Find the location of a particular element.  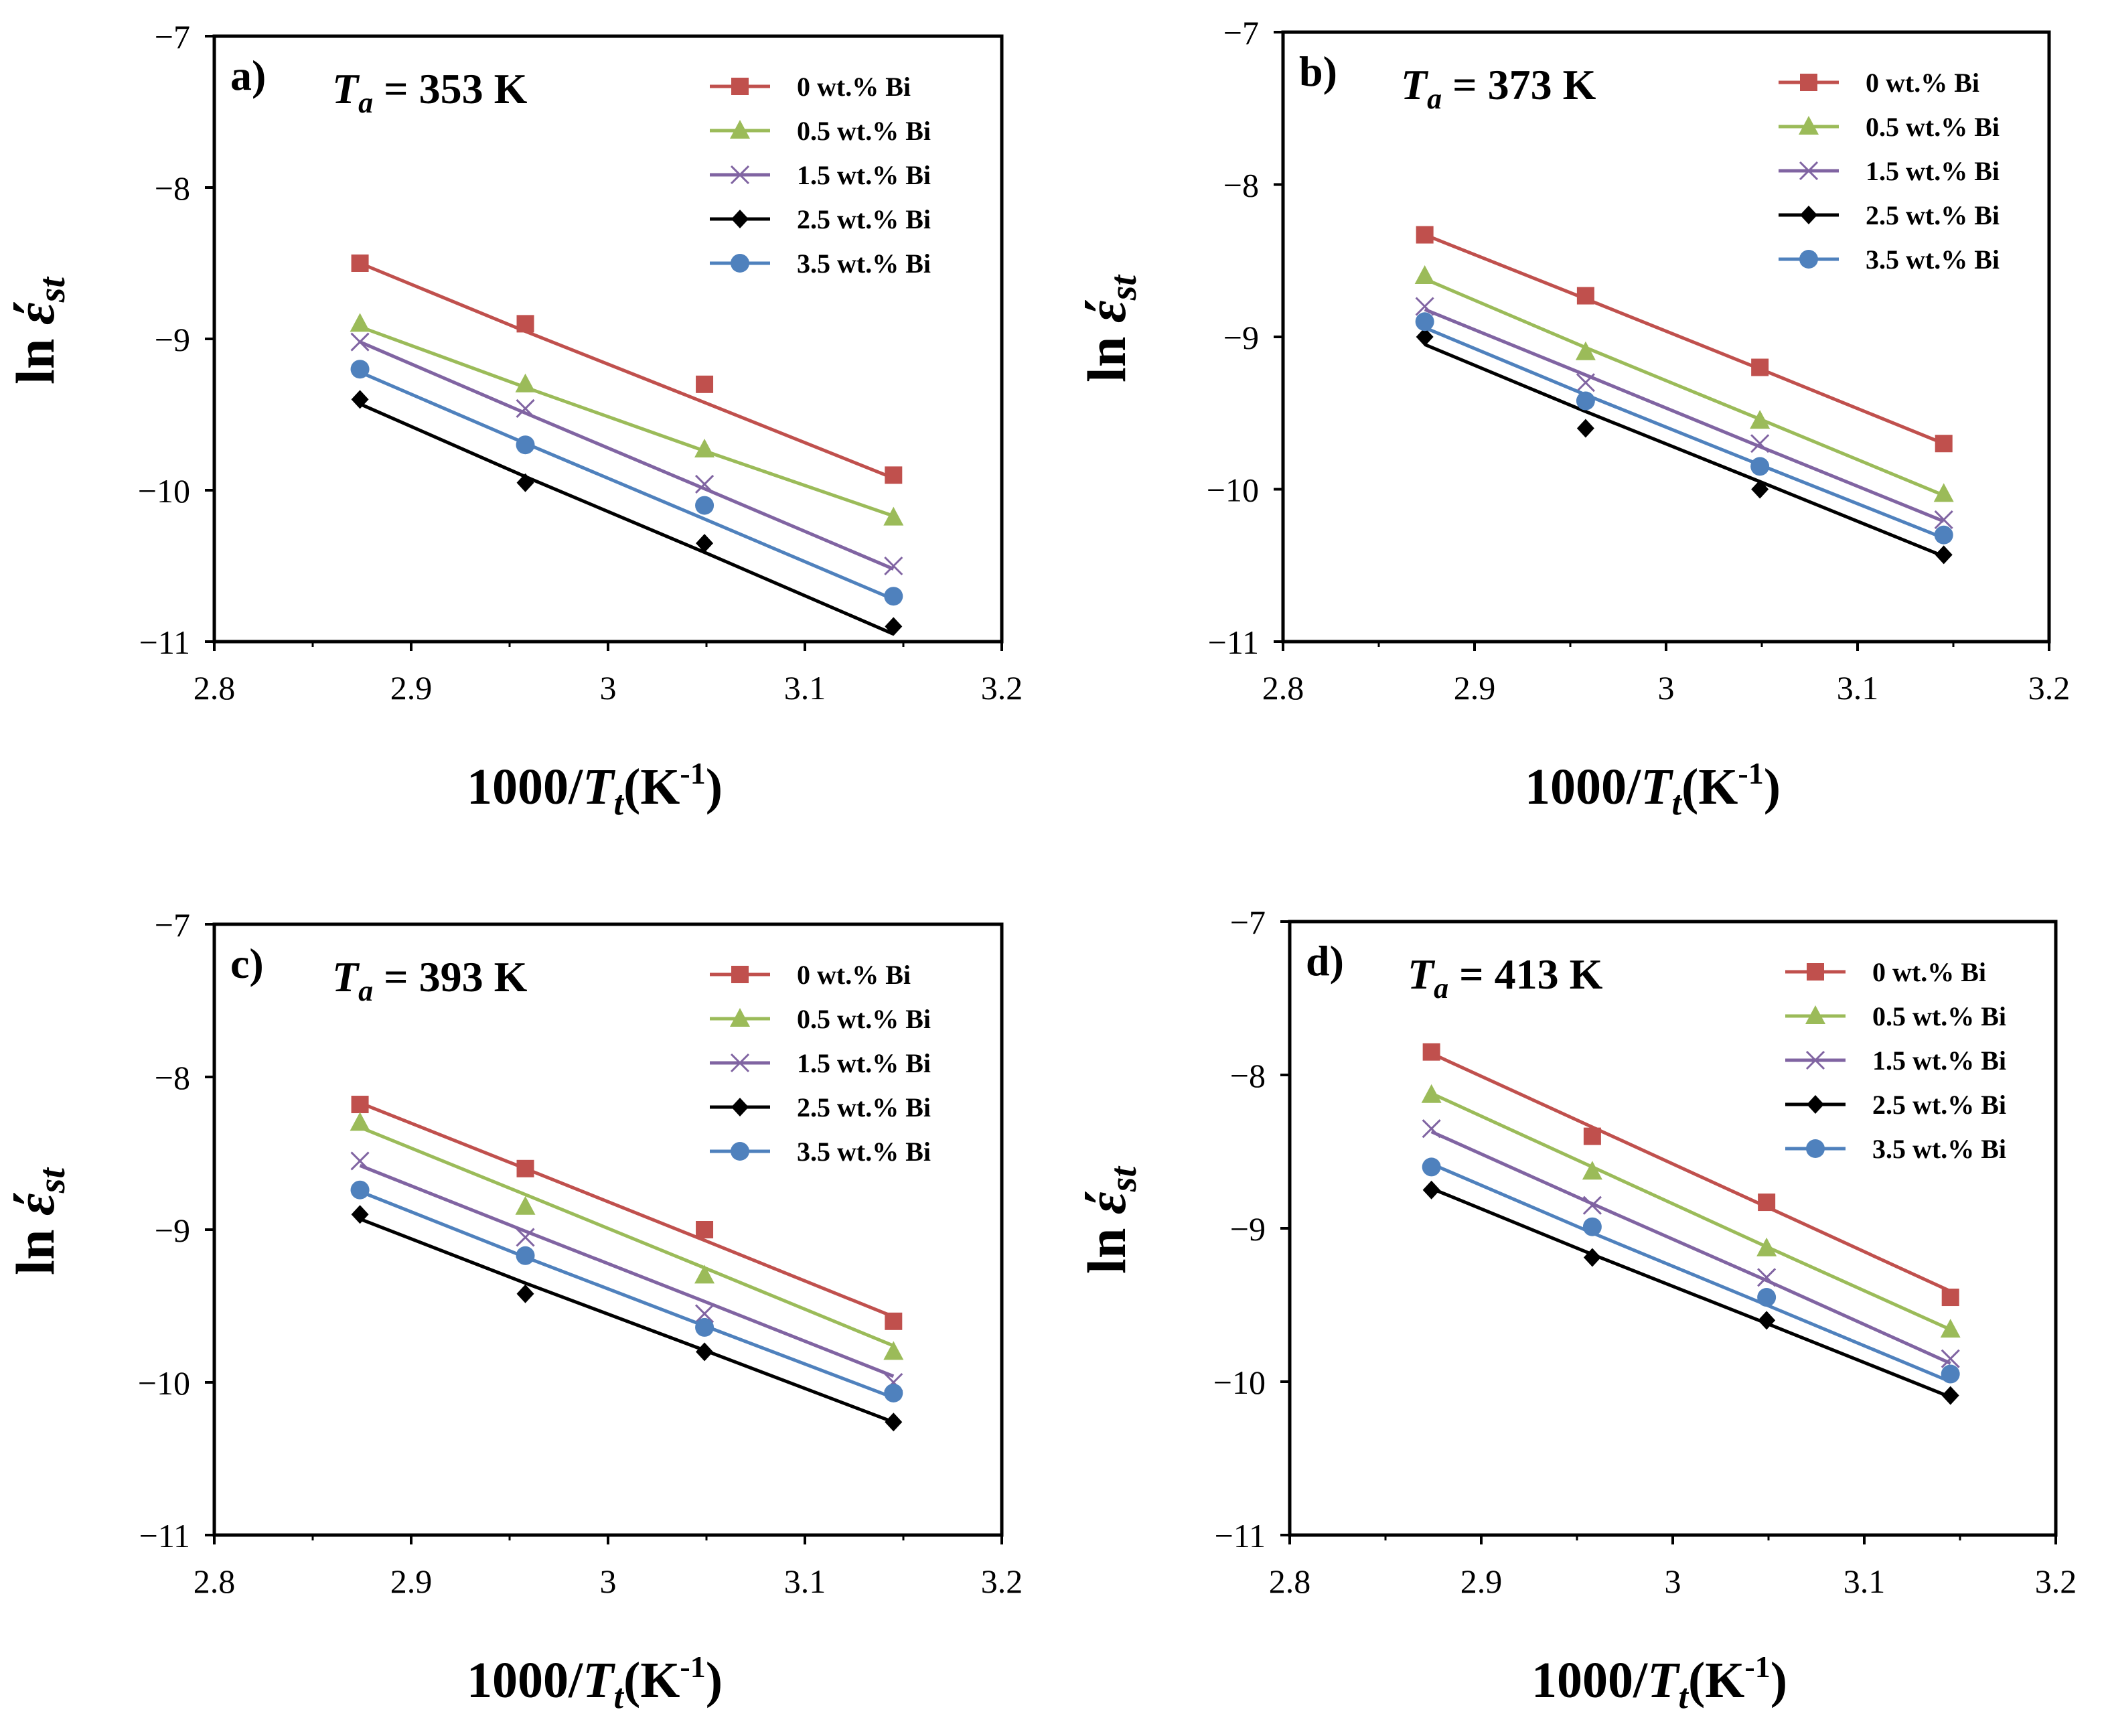

panel-label: b) is located at coordinates (1318, 71).